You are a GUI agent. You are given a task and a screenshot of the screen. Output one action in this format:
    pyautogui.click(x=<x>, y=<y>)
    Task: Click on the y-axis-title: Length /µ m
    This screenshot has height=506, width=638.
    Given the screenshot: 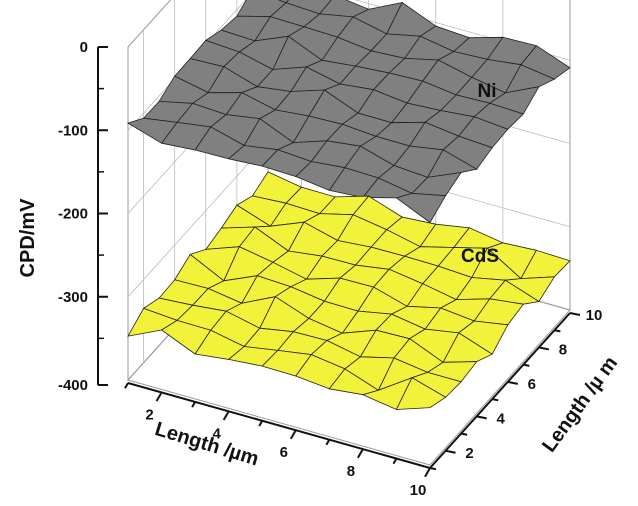 What is the action you would take?
    pyautogui.click(x=580, y=404)
    